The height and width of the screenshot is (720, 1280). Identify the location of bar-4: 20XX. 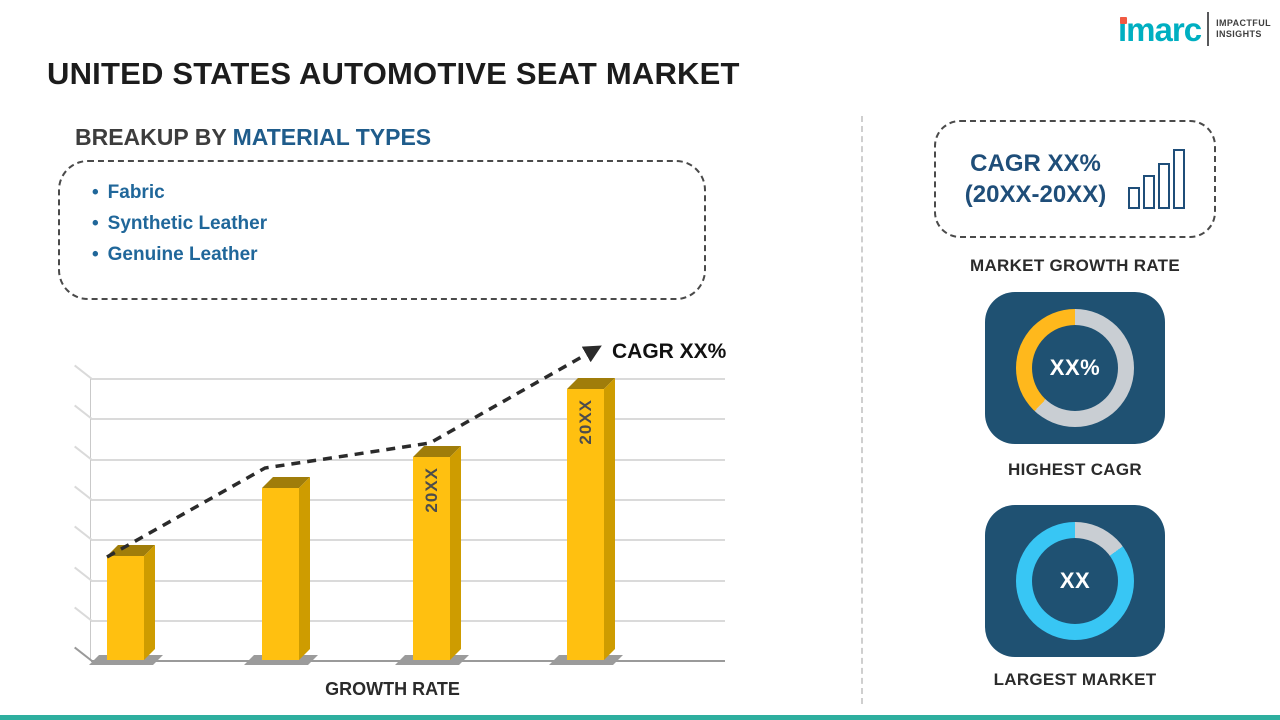
(586, 521).